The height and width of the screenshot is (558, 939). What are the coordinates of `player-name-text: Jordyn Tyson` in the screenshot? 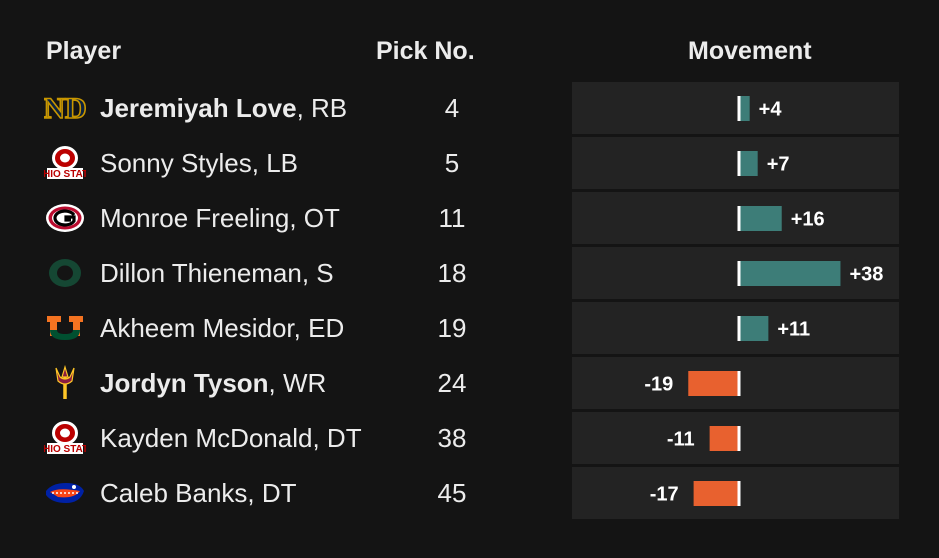 It's located at (184, 383).